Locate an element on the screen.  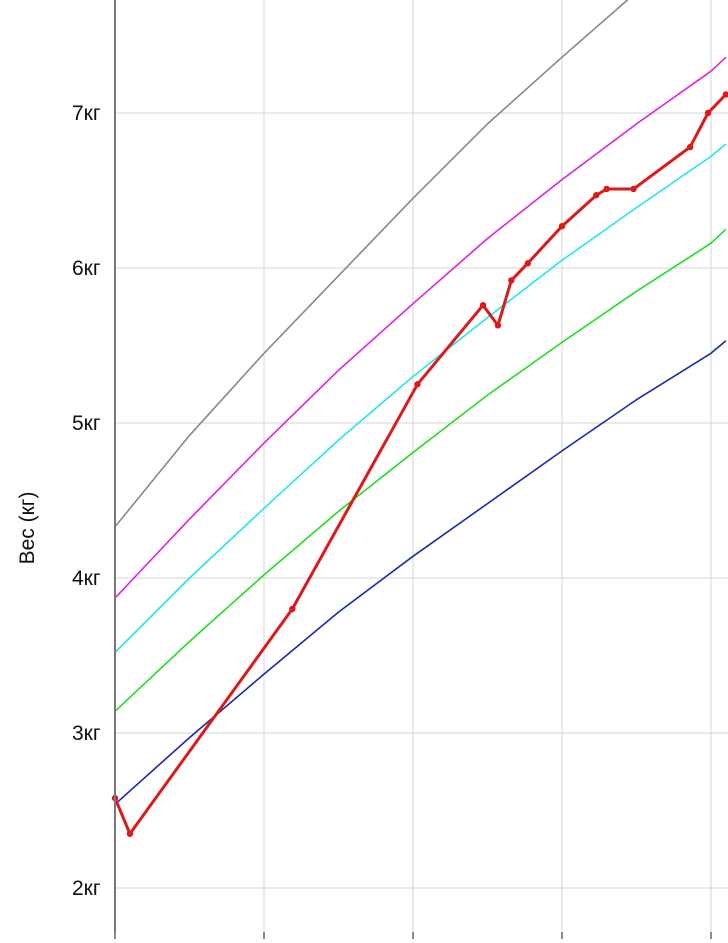
y-tick-label: 7кг is located at coordinates (86, 113).